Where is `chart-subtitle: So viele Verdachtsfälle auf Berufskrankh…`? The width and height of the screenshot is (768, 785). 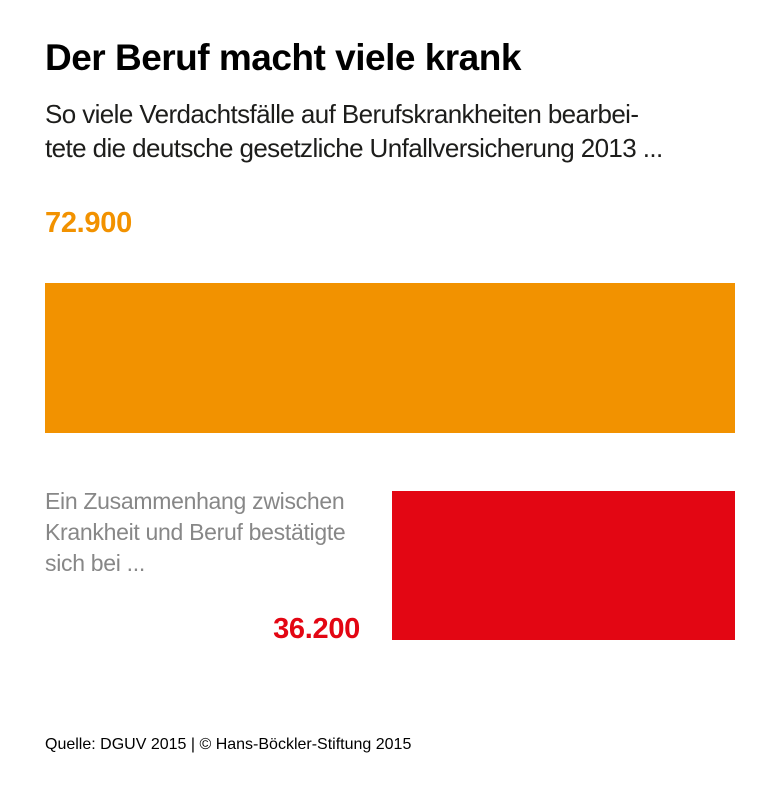 chart-subtitle: So viele Verdachtsfälle auf Berufskrankh… is located at coordinates (354, 131).